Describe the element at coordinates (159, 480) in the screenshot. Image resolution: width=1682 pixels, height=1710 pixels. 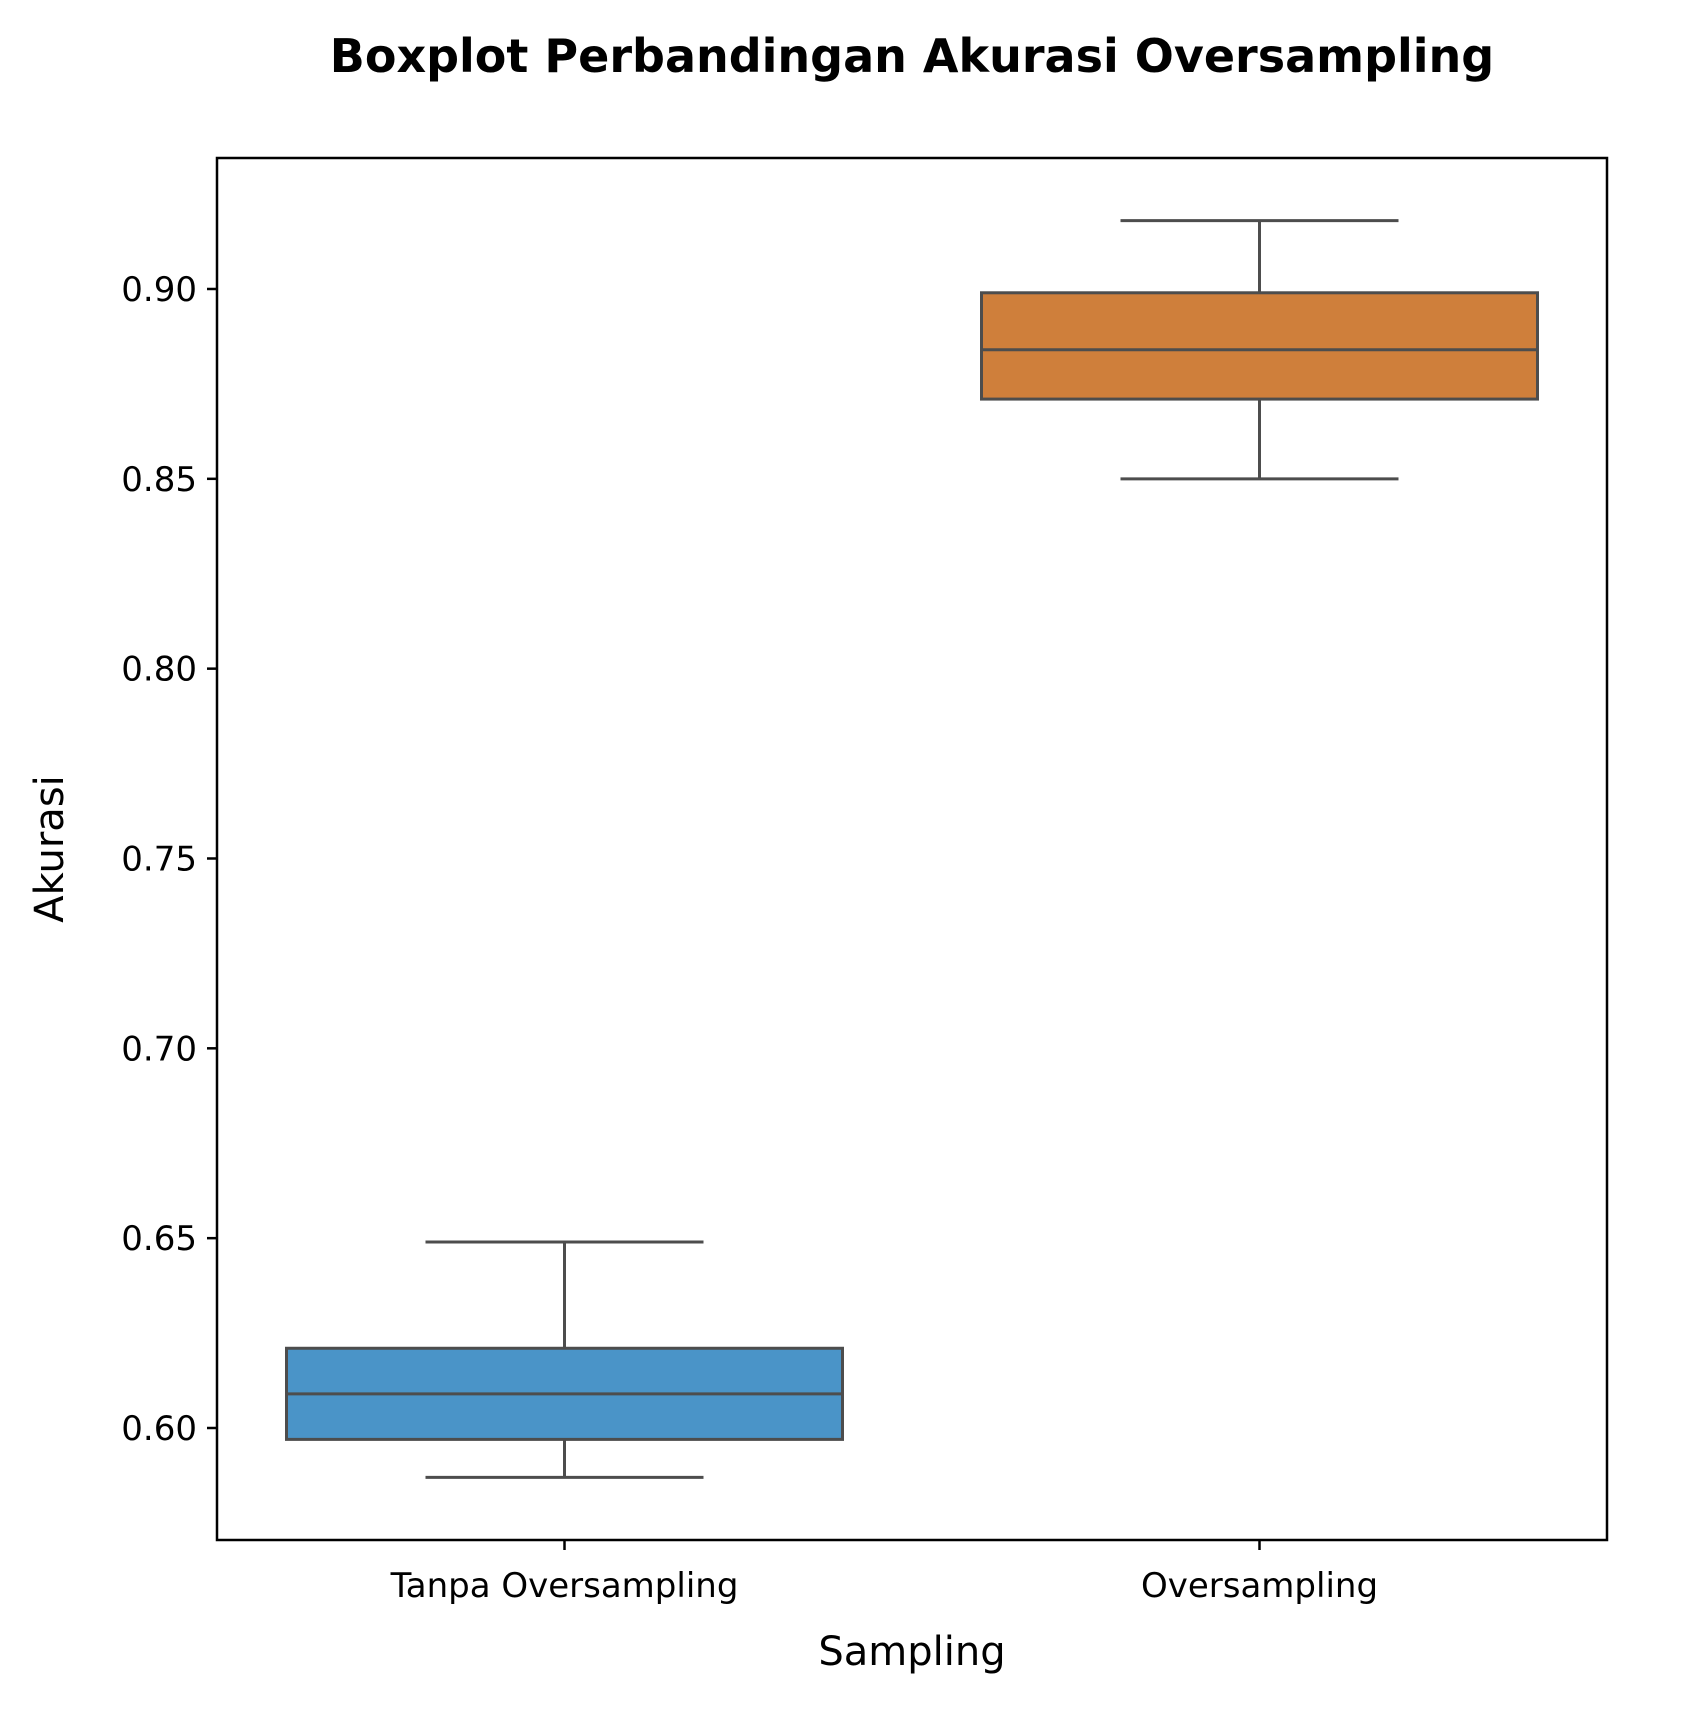
I see `y-tick-label: 0.85` at that location.